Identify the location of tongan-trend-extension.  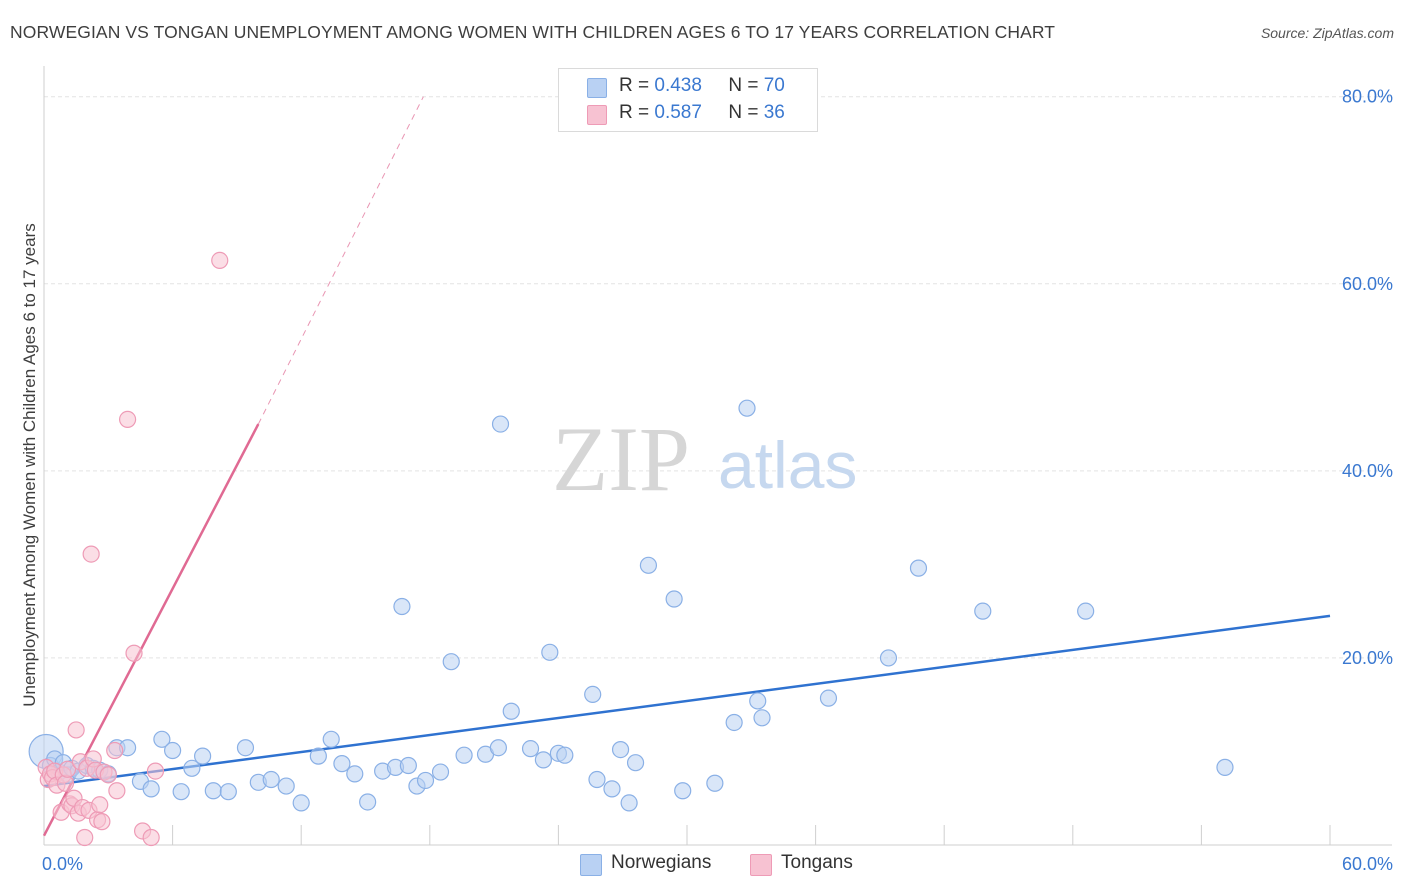
(340, 260).